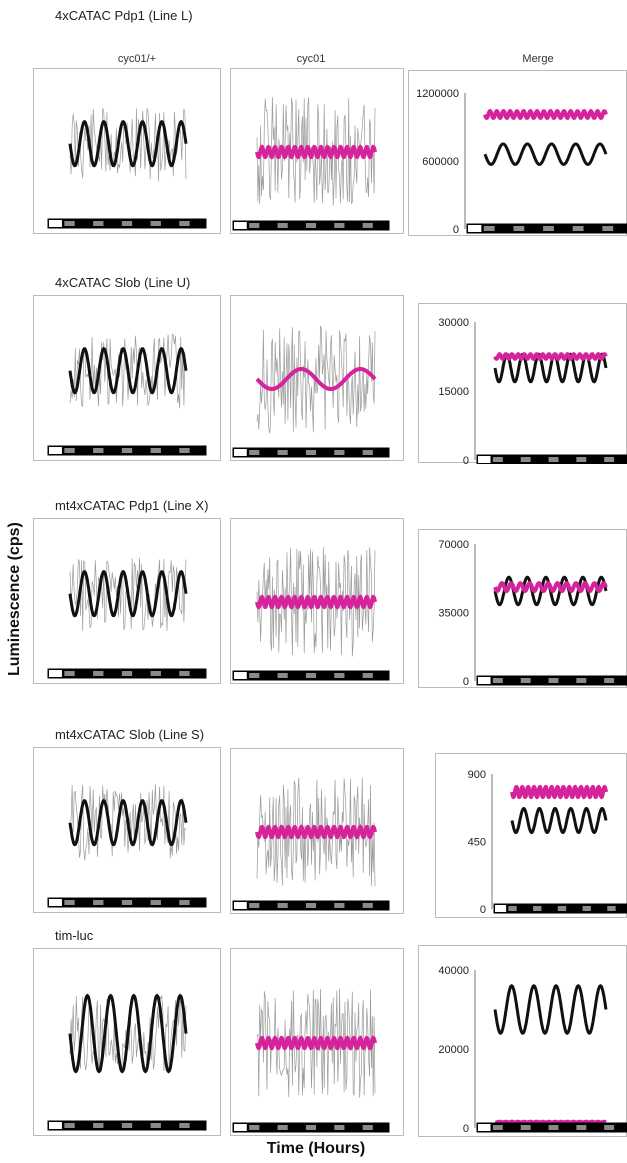 This screenshot has width=627, height=1163. Describe the element at coordinates (316, 1148) in the screenshot. I see `x-axis-label: Time (Hours)` at that location.